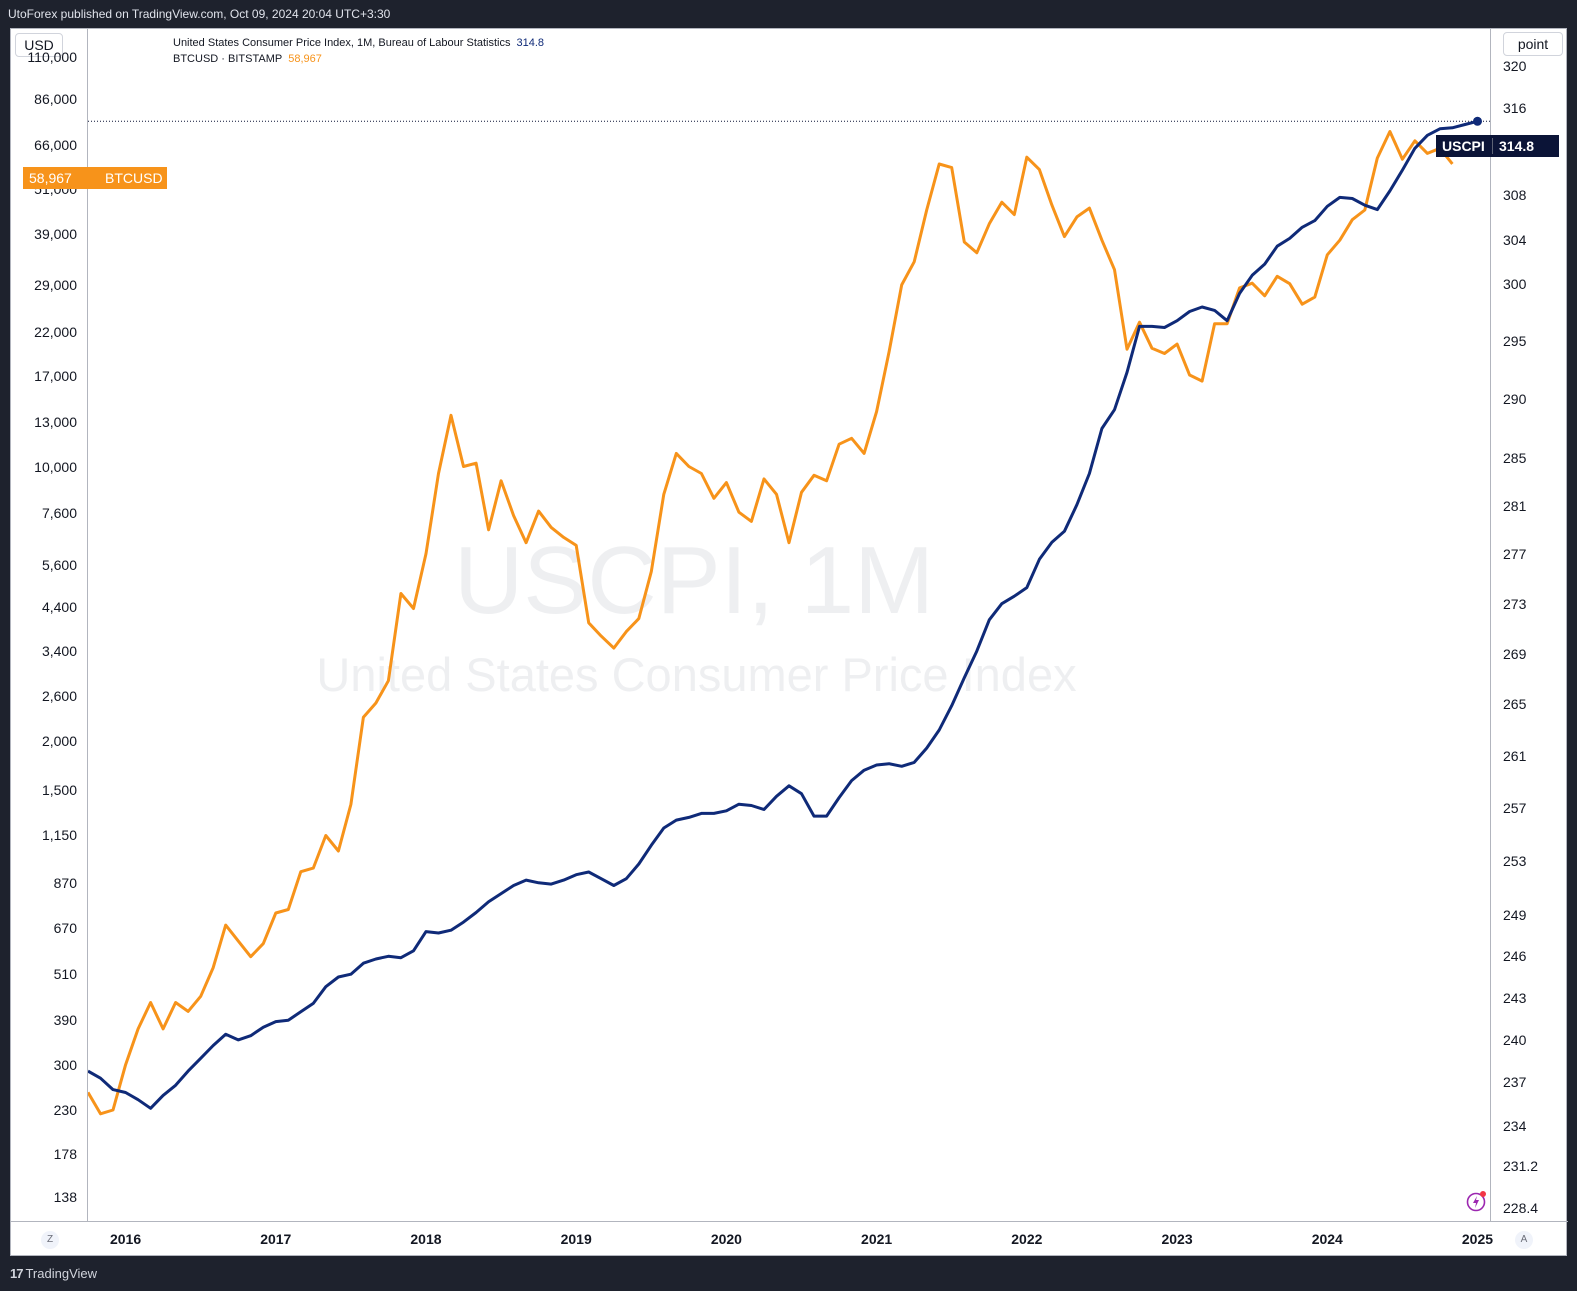 This screenshot has height=1291, width=1577. Describe the element at coordinates (530, 43) in the screenshot. I see `legend-cpi-value: 314.8` at that location.